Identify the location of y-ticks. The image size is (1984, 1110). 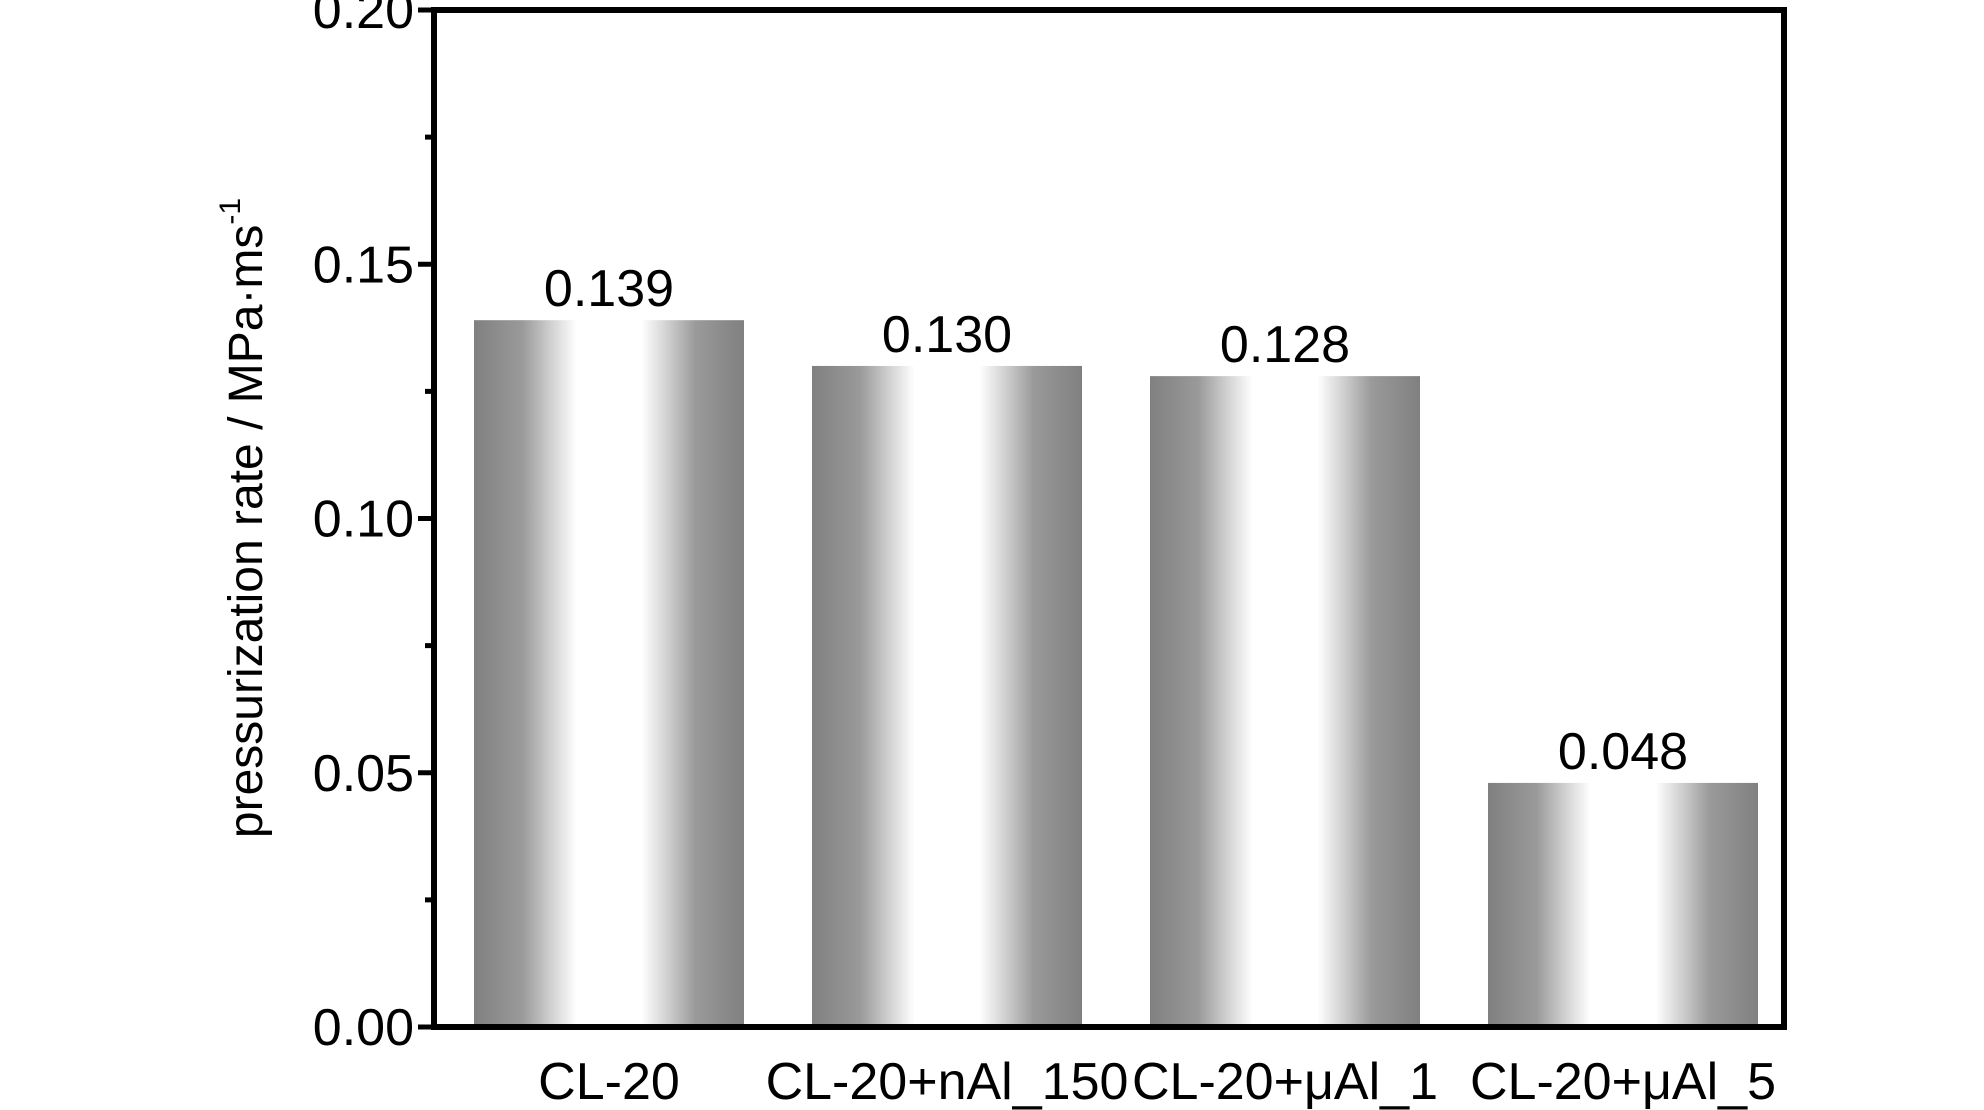
(426, 518).